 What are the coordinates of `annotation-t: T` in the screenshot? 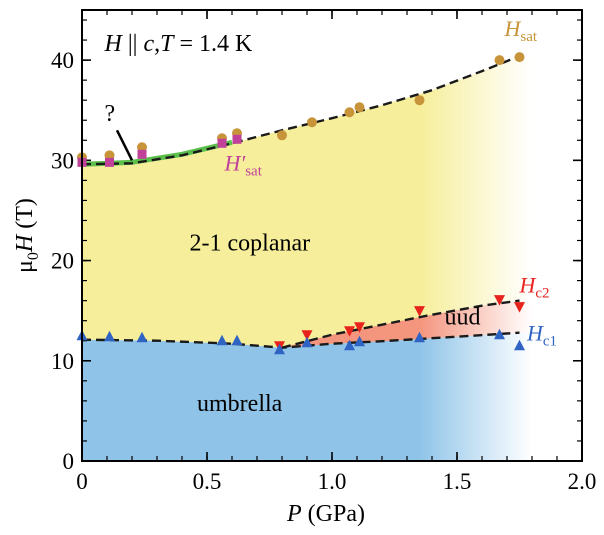 It's located at (167, 44).